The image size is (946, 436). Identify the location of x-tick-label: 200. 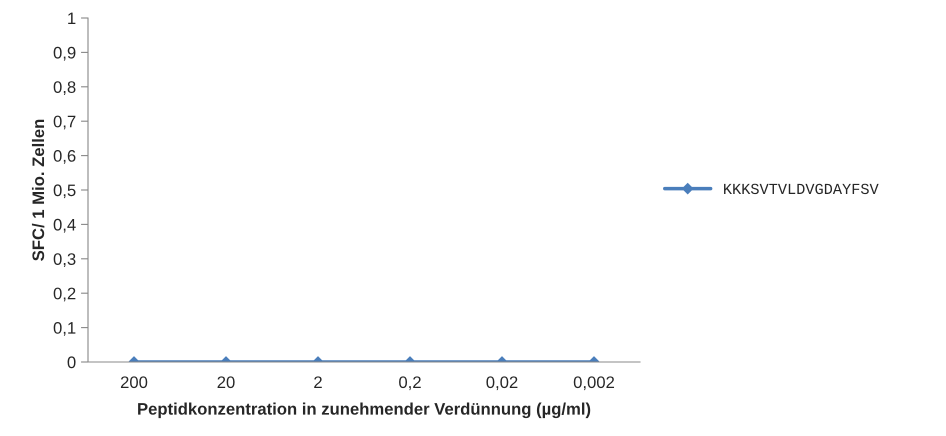
(134, 382).